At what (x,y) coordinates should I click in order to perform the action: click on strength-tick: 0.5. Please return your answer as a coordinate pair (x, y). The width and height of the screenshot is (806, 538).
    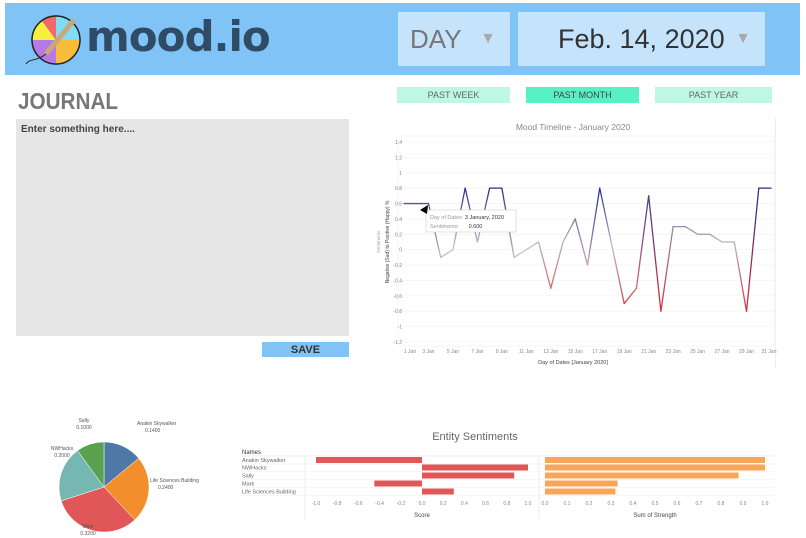
    Looking at the image, I should click on (655, 504).